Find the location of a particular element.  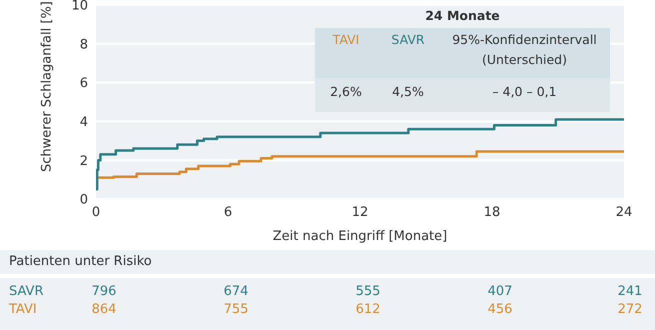

x-tick-label: 6 is located at coordinates (228, 212).